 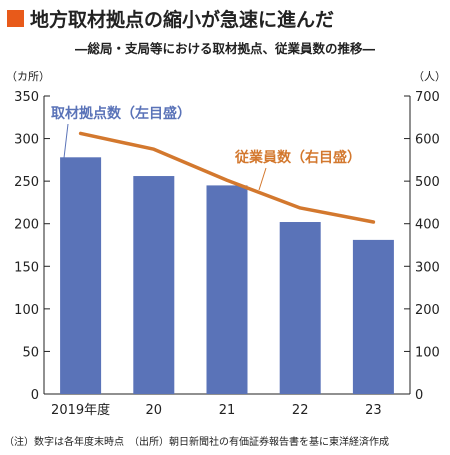 What do you see at coordinates (427, 182) in the screenshot?
I see `y-right-tick-label: 500` at bounding box center [427, 182].